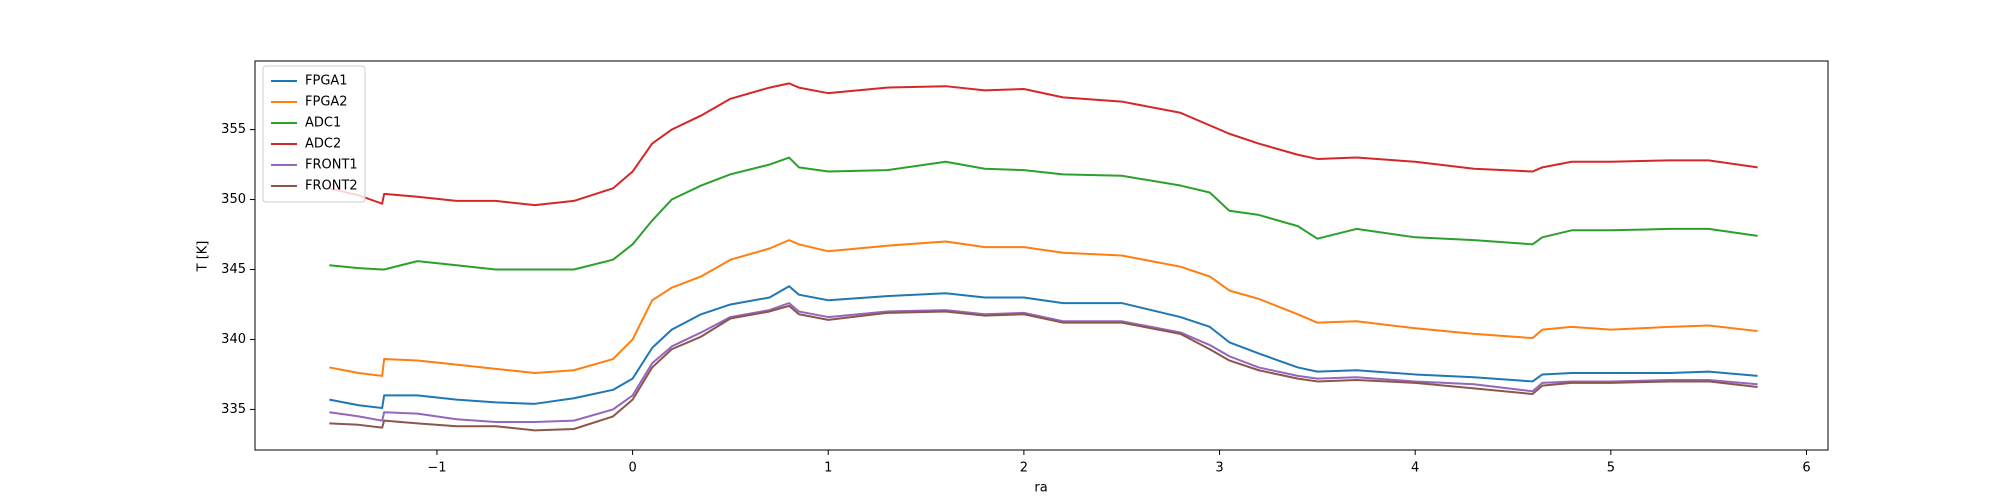 This screenshot has height=500, width=2000. I want to click on y-tick-label: 340, so click(233, 339).